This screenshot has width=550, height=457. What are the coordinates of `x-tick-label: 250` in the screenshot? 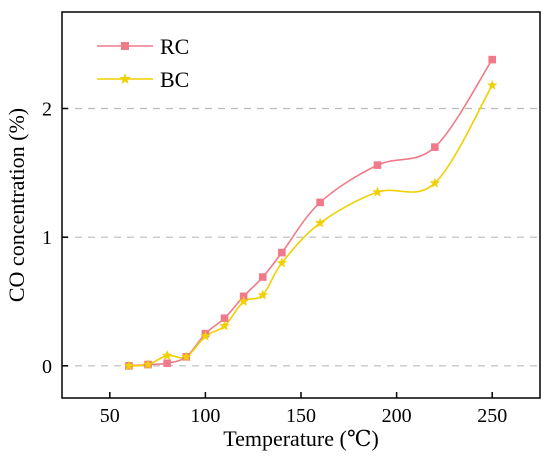 It's located at (492, 416).